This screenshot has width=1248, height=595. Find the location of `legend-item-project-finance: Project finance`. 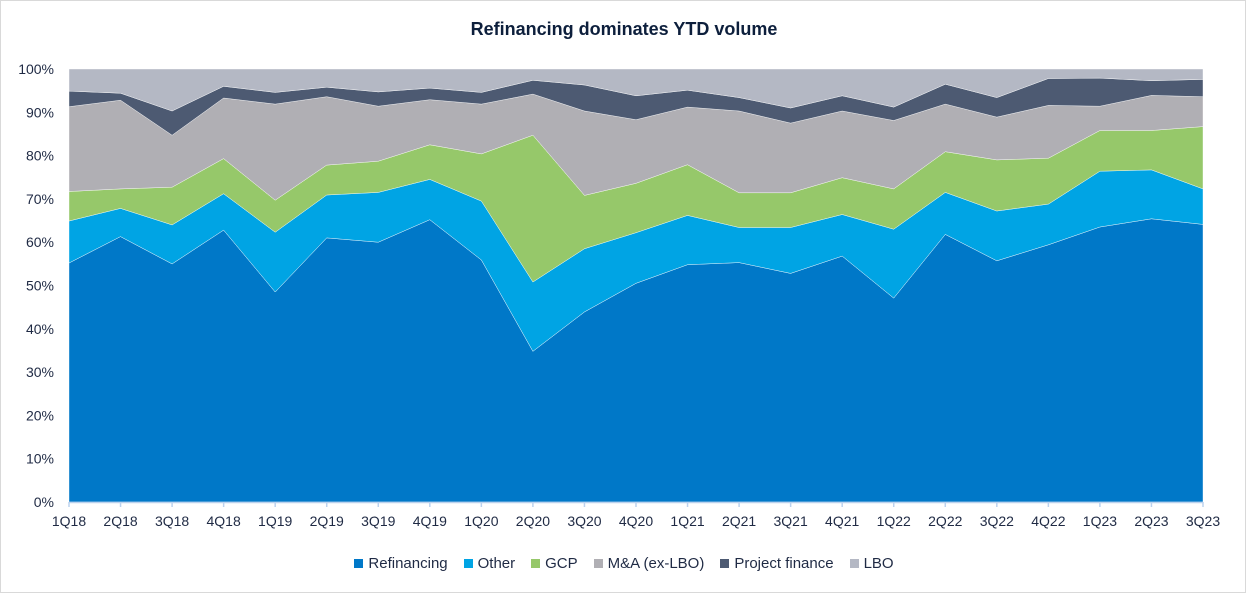

legend-item-project-finance: Project finance is located at coordinates (777, 563).